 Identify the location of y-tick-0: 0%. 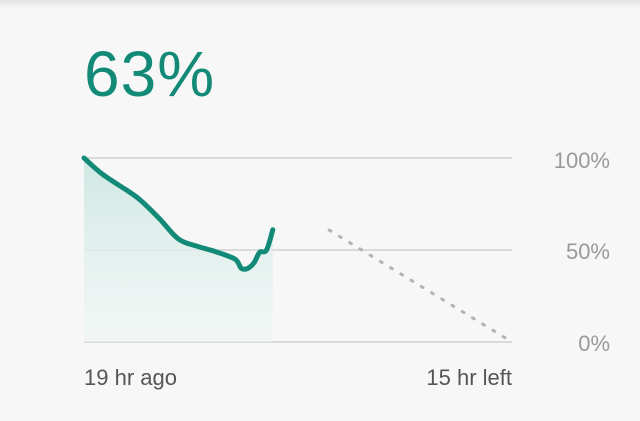
(594, 343).